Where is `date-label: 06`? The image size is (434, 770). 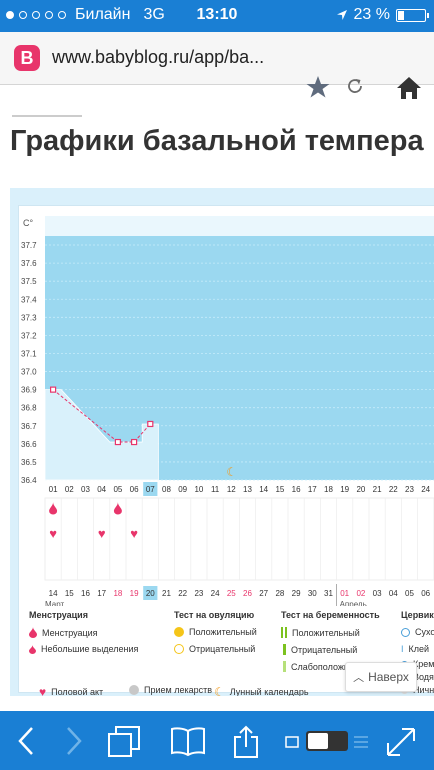 date-label: 06 is located at coordinates (425, 593).